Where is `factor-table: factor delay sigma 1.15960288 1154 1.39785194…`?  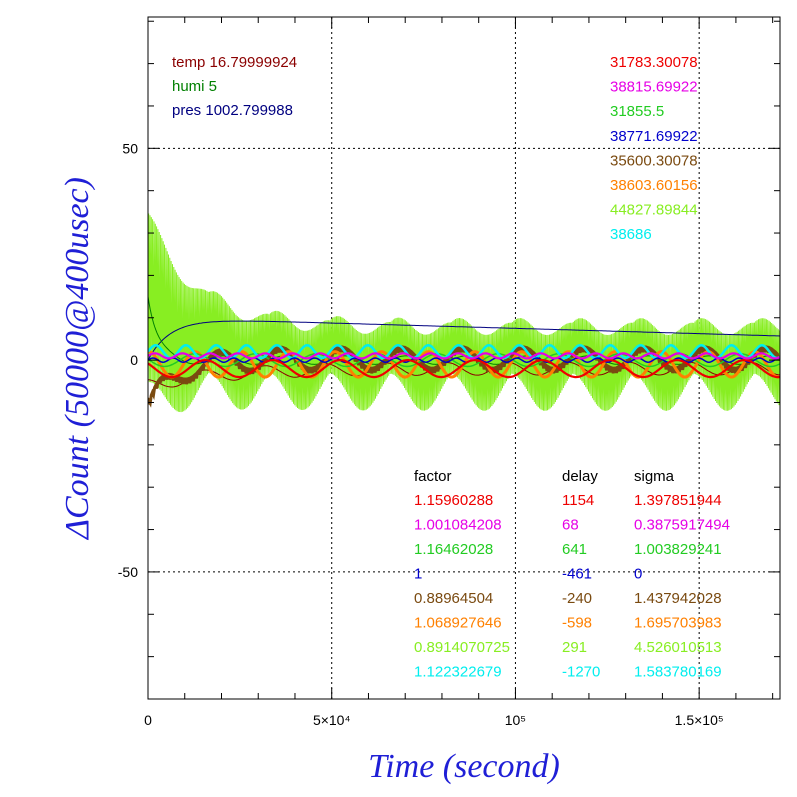
factor-table: factor delay sigma 1.15960288 1154 1.39785194… is located at coordinates (572, 574).